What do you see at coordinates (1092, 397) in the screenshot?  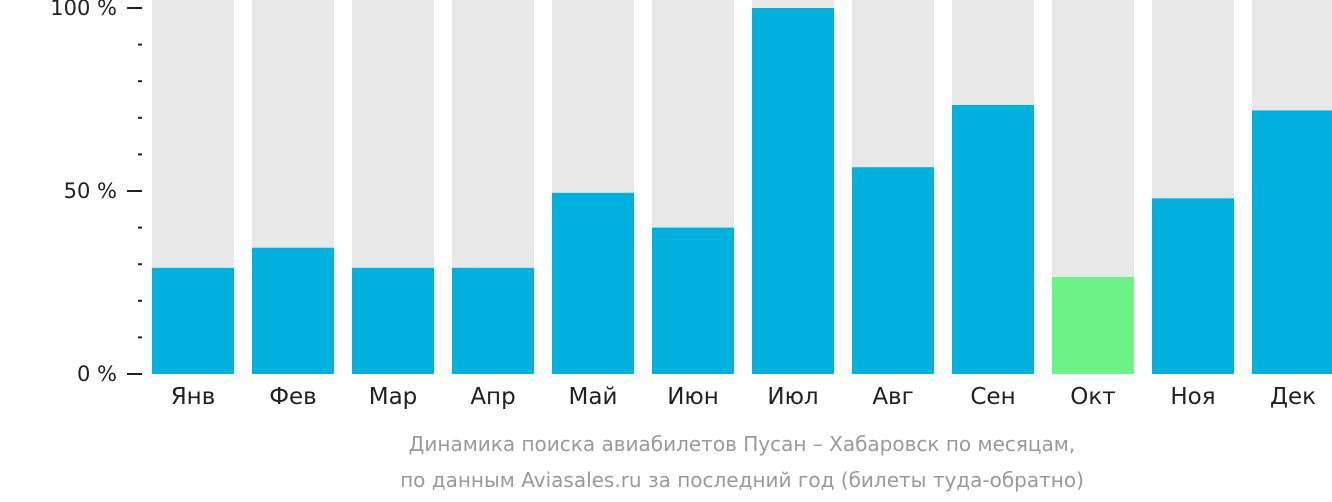 I see `x-tick-label: Окт` at bounding box center [1092, 397].